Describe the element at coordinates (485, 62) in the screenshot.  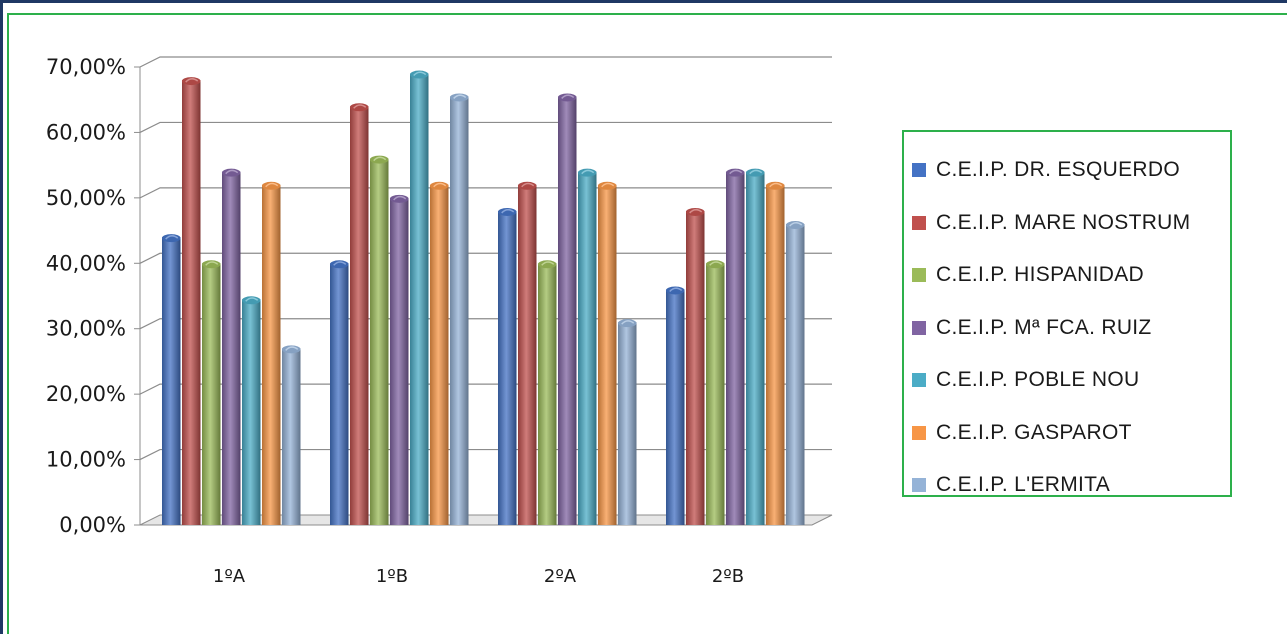
I see `gridline` at that location.